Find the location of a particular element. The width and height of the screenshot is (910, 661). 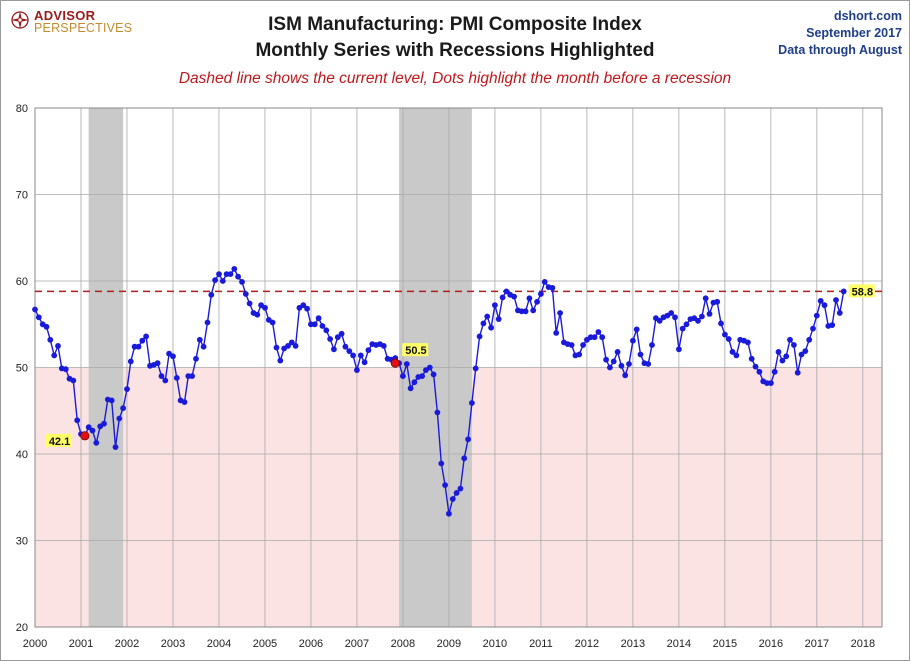

x-tick-label-2001: 2001 is located at coordinates (81, 644).